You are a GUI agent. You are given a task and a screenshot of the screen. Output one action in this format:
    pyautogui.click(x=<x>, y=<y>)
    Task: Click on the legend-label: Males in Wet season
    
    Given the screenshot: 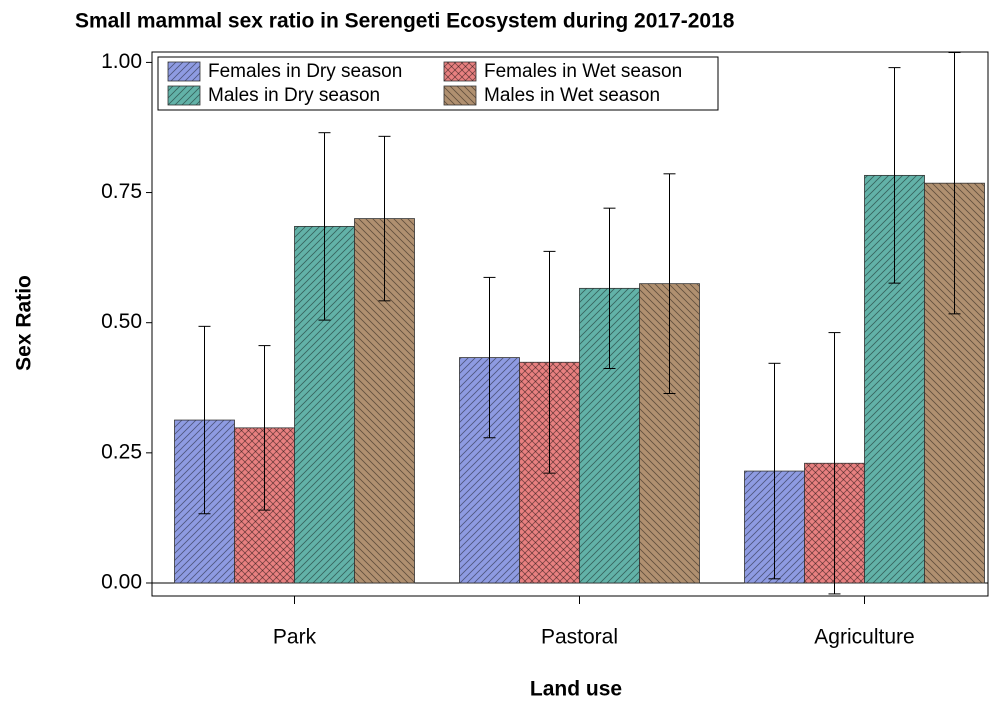 What is the action you would take?
    pyautogui.click(x=572, y=95)
    